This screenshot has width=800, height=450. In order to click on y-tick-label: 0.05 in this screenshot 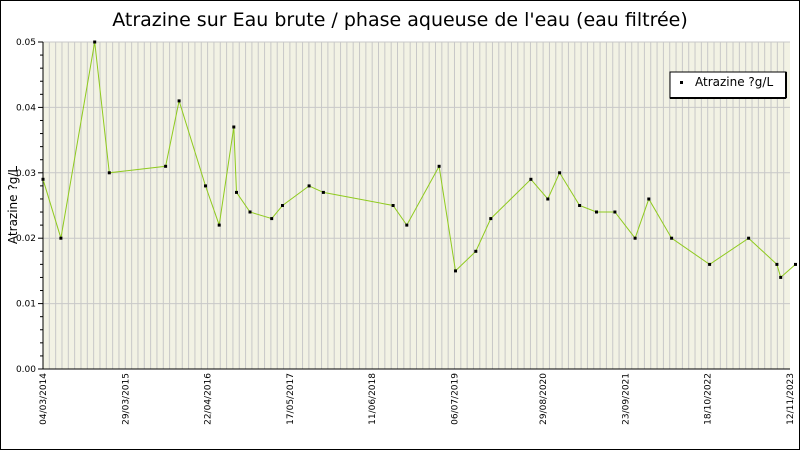, I will do `click(26, 43)`.